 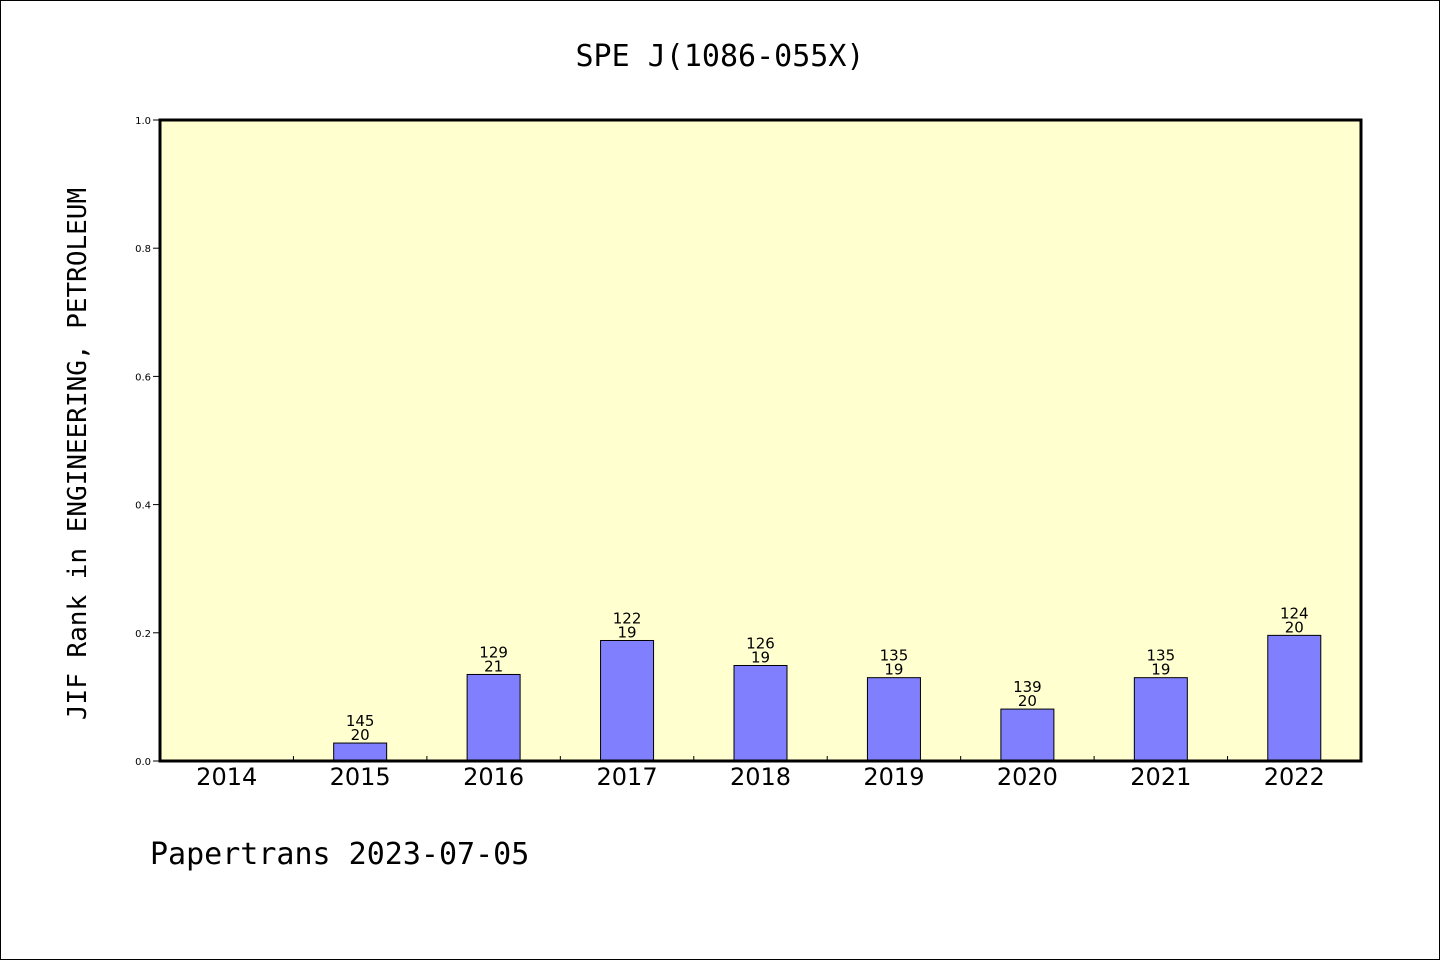 I want to click on x-tick-label: 2020, so click(x=1027, y=777).